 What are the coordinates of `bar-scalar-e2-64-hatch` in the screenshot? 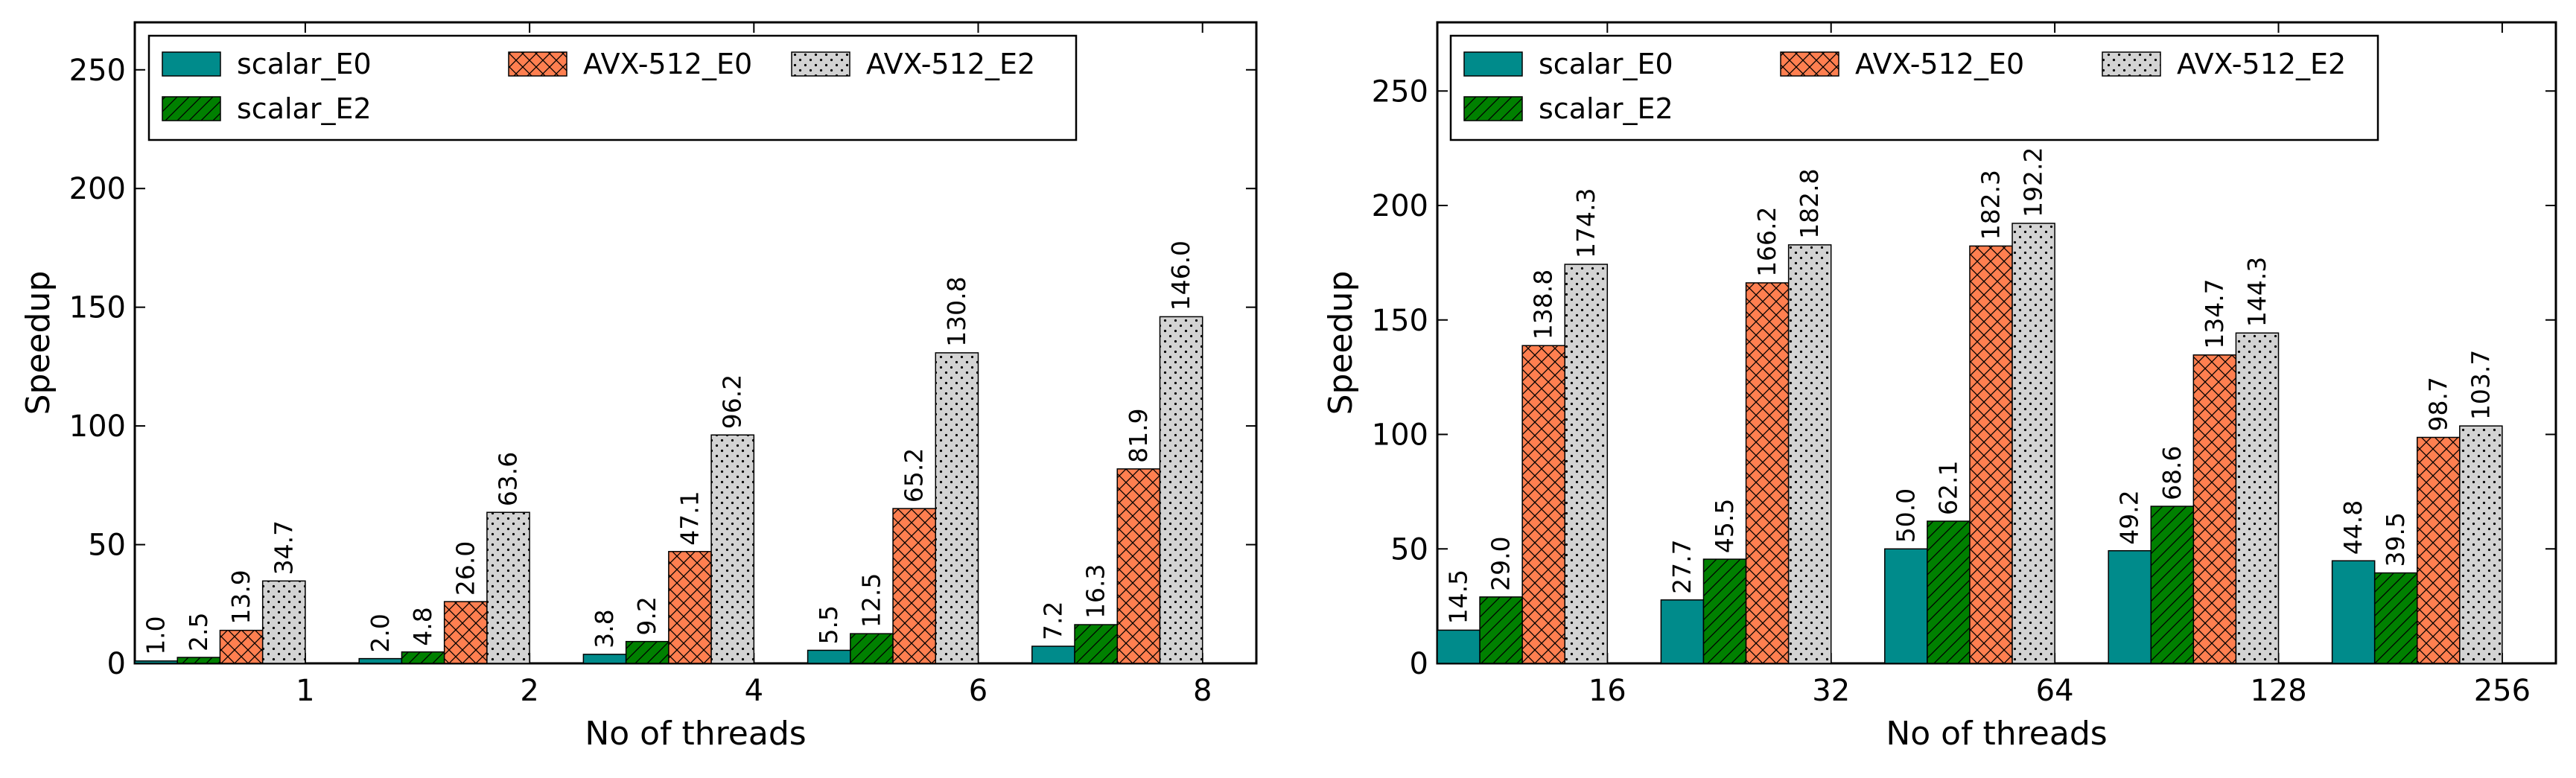 It's located at (1948, 592).